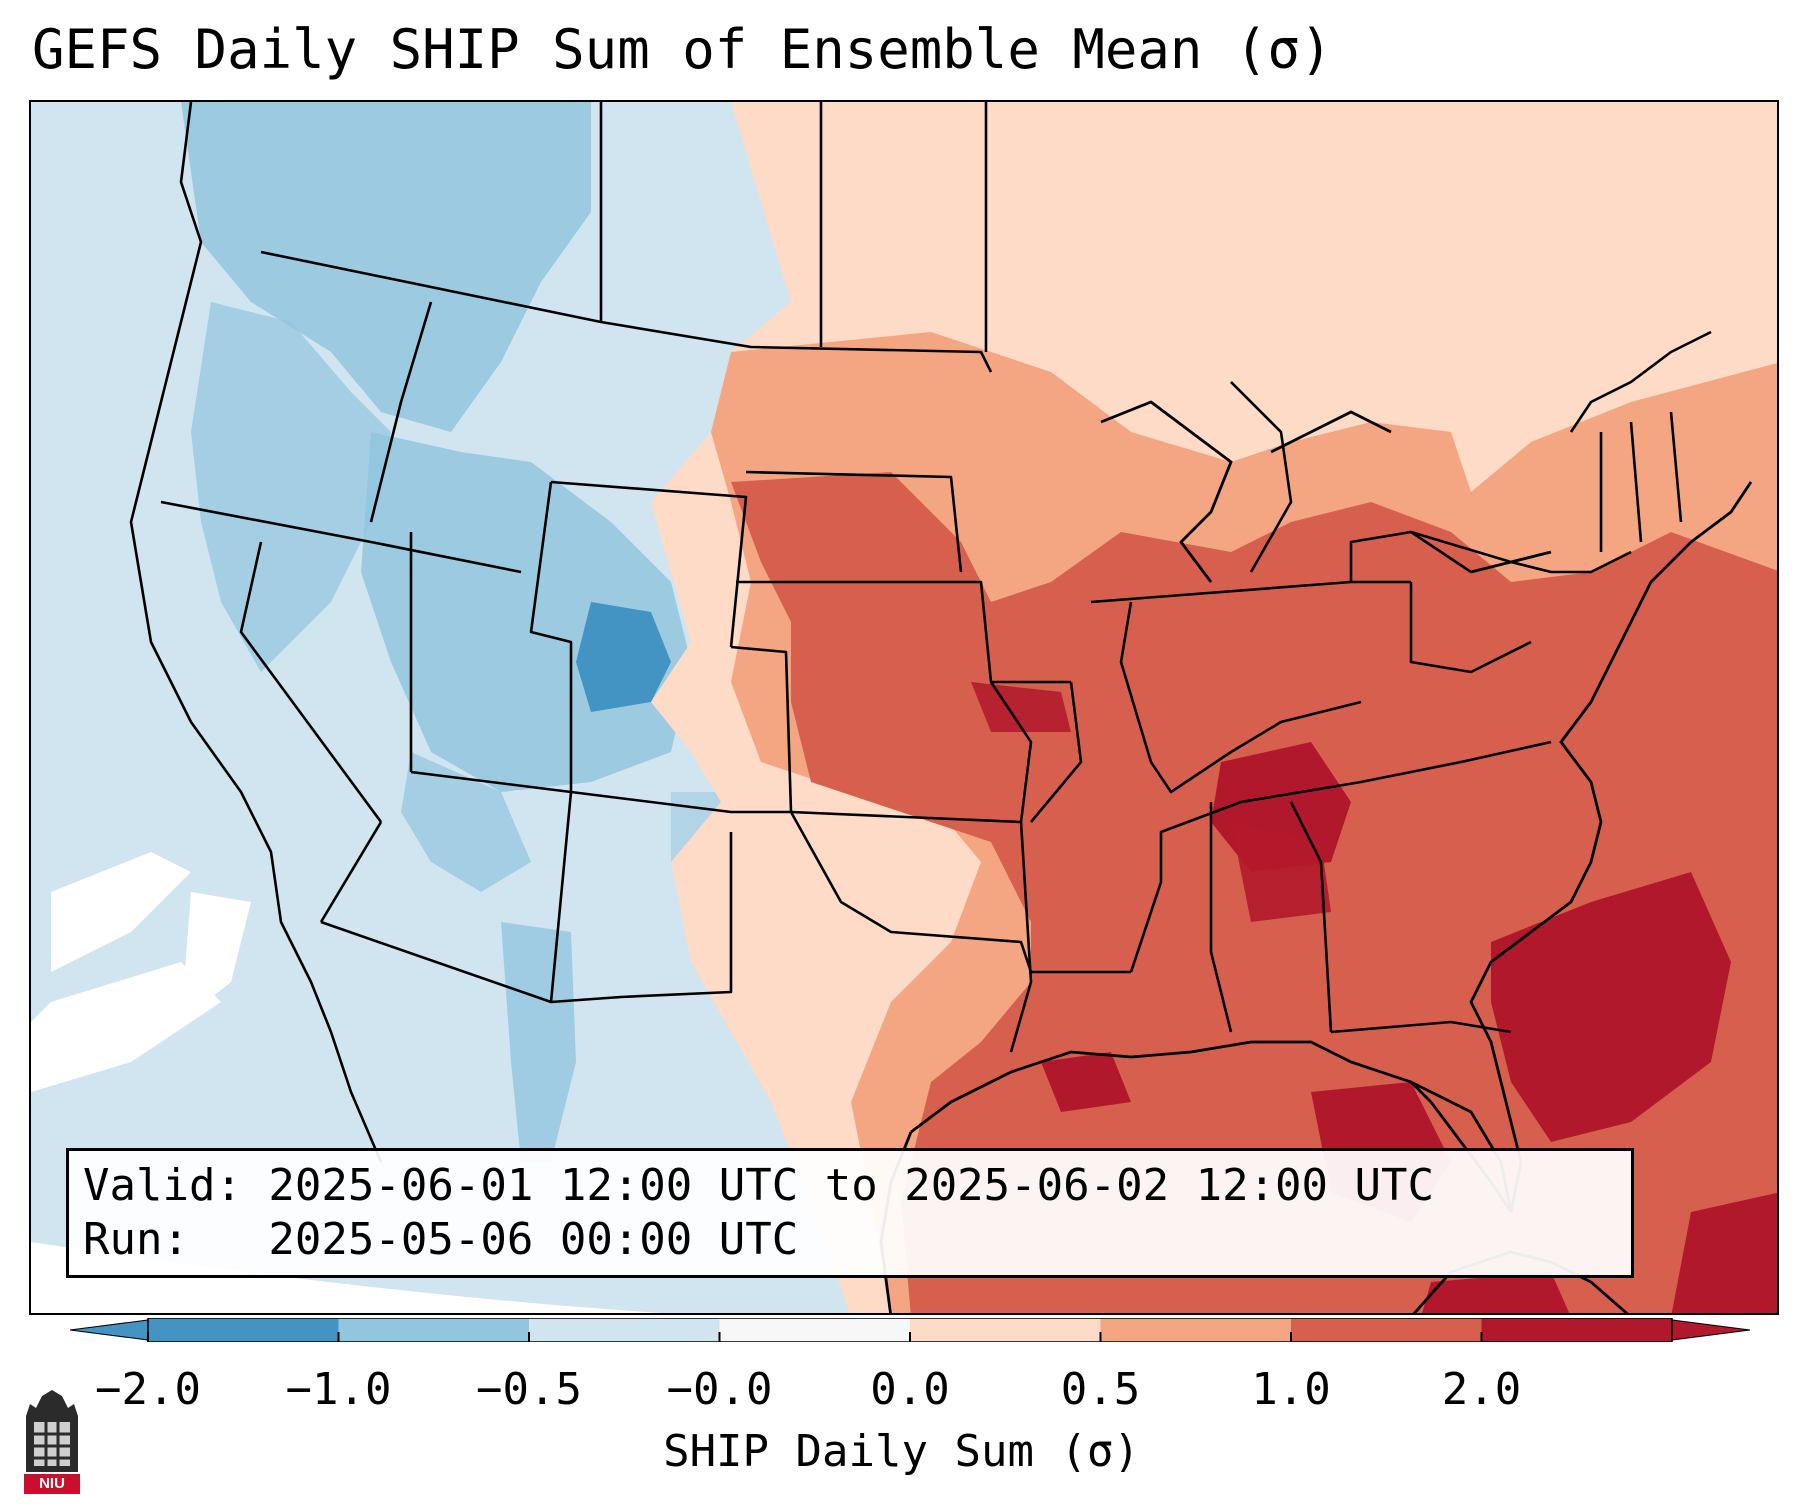  What do you see at coordinates (1100, 1389) in the screenshot?
I see `colorbar-tick-label: 0.5` at bounding box center [1100, 1389].